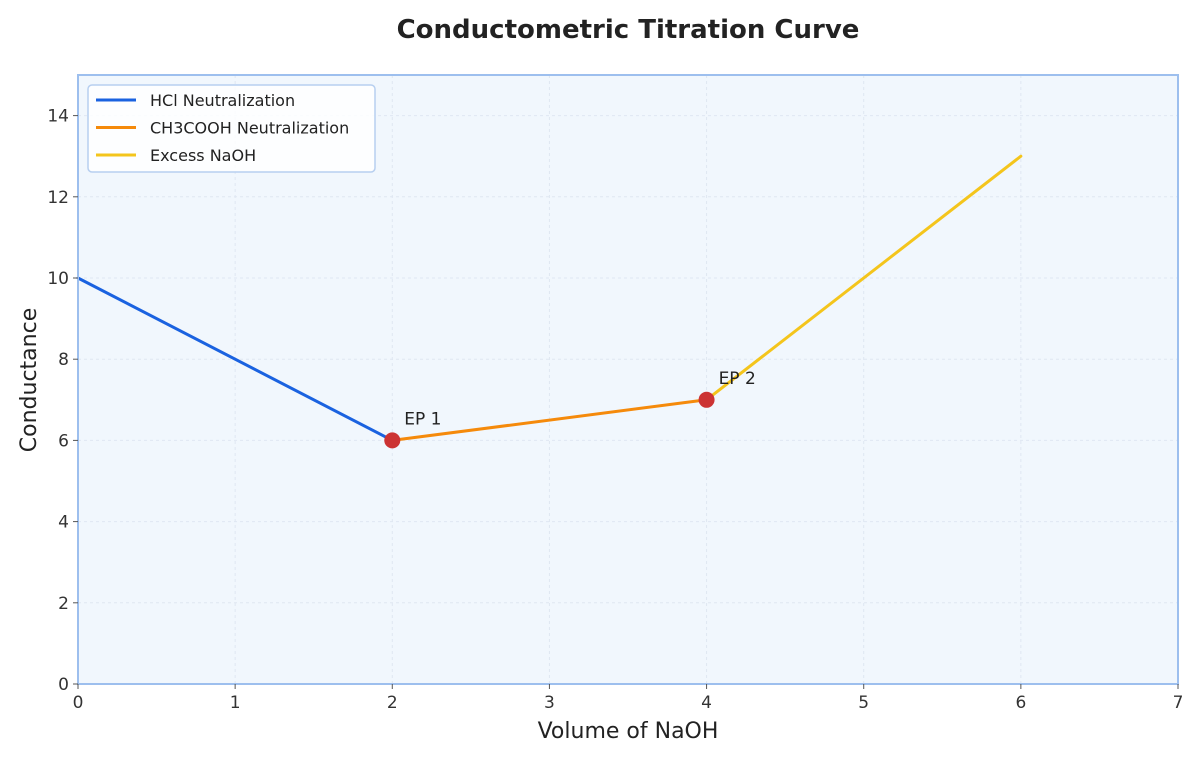 The width and height of the screenshot is (1200, 761). What do you see at coordinates (63, 685) in the screenshot?
I see `y-tick-label: 0` at bounding box center [63, 685].